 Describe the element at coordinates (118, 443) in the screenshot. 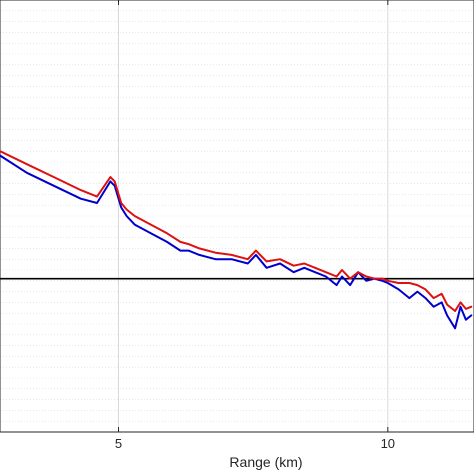

I see `x-tick-label: 5` at that location.